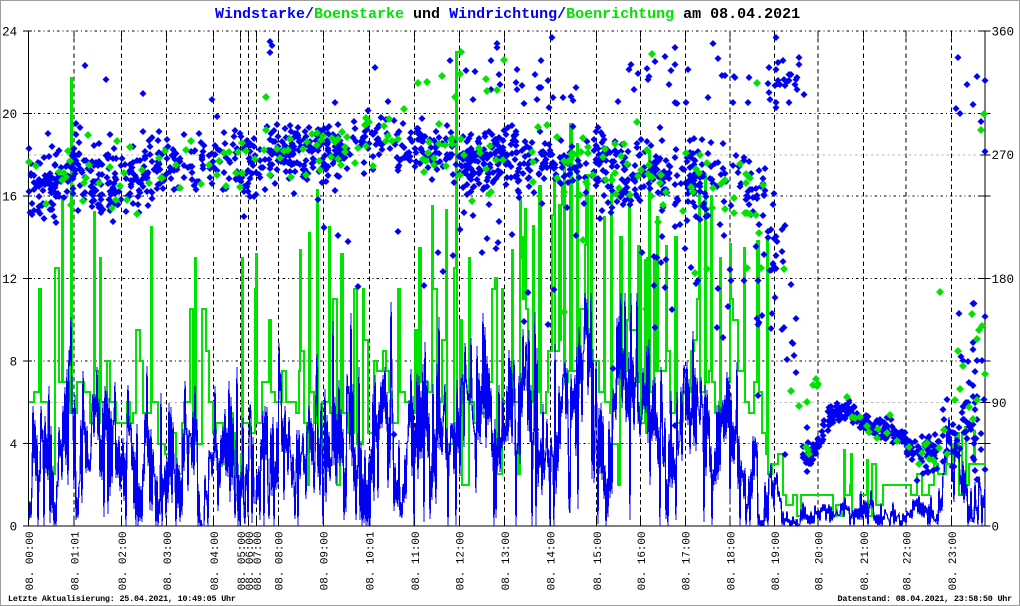  What do you see at coordinates (14, 363) in the screenshot?
I see `svg-text: 8` at bounding box center [14, 363].